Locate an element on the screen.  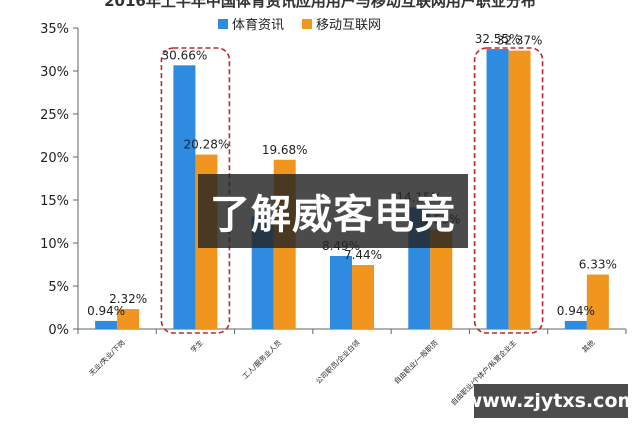
overlay-text: 了解威客电竞 is located at coordinates (333, 215).